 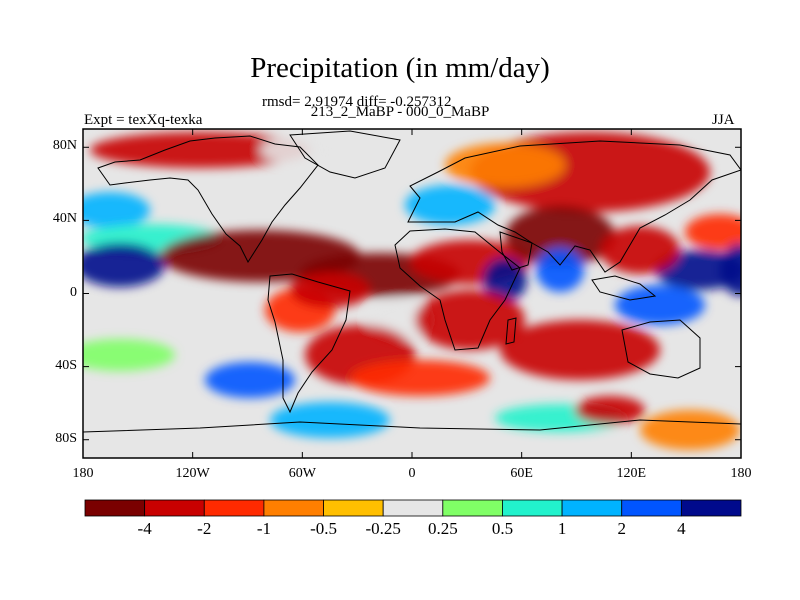 I want to click on coastline-greenland, so click(x=345, y=154).